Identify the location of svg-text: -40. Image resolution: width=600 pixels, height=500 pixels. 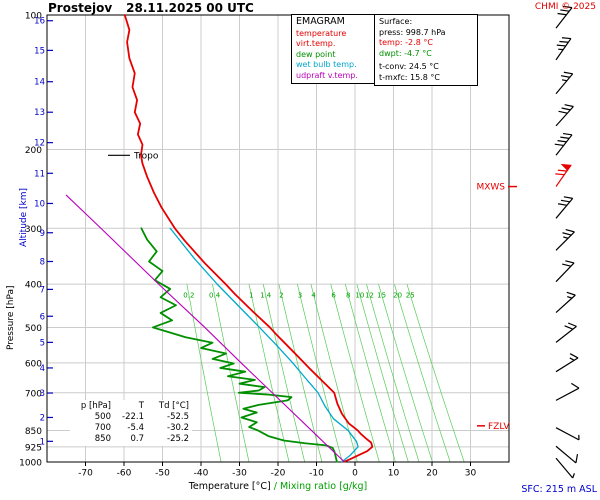
(201, 474).